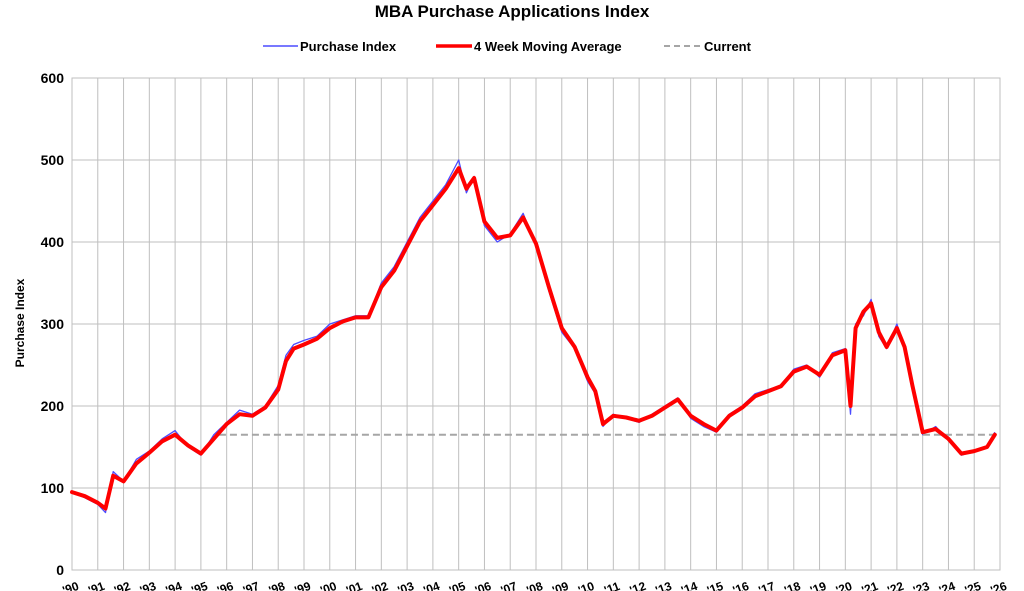 Image resolution: width=1024 pixels, height=591 pixels. What do you see at coordinates (509, 585) in the screenshot?
I see `x-tick-label: '07` at bounding box center [509, 585].